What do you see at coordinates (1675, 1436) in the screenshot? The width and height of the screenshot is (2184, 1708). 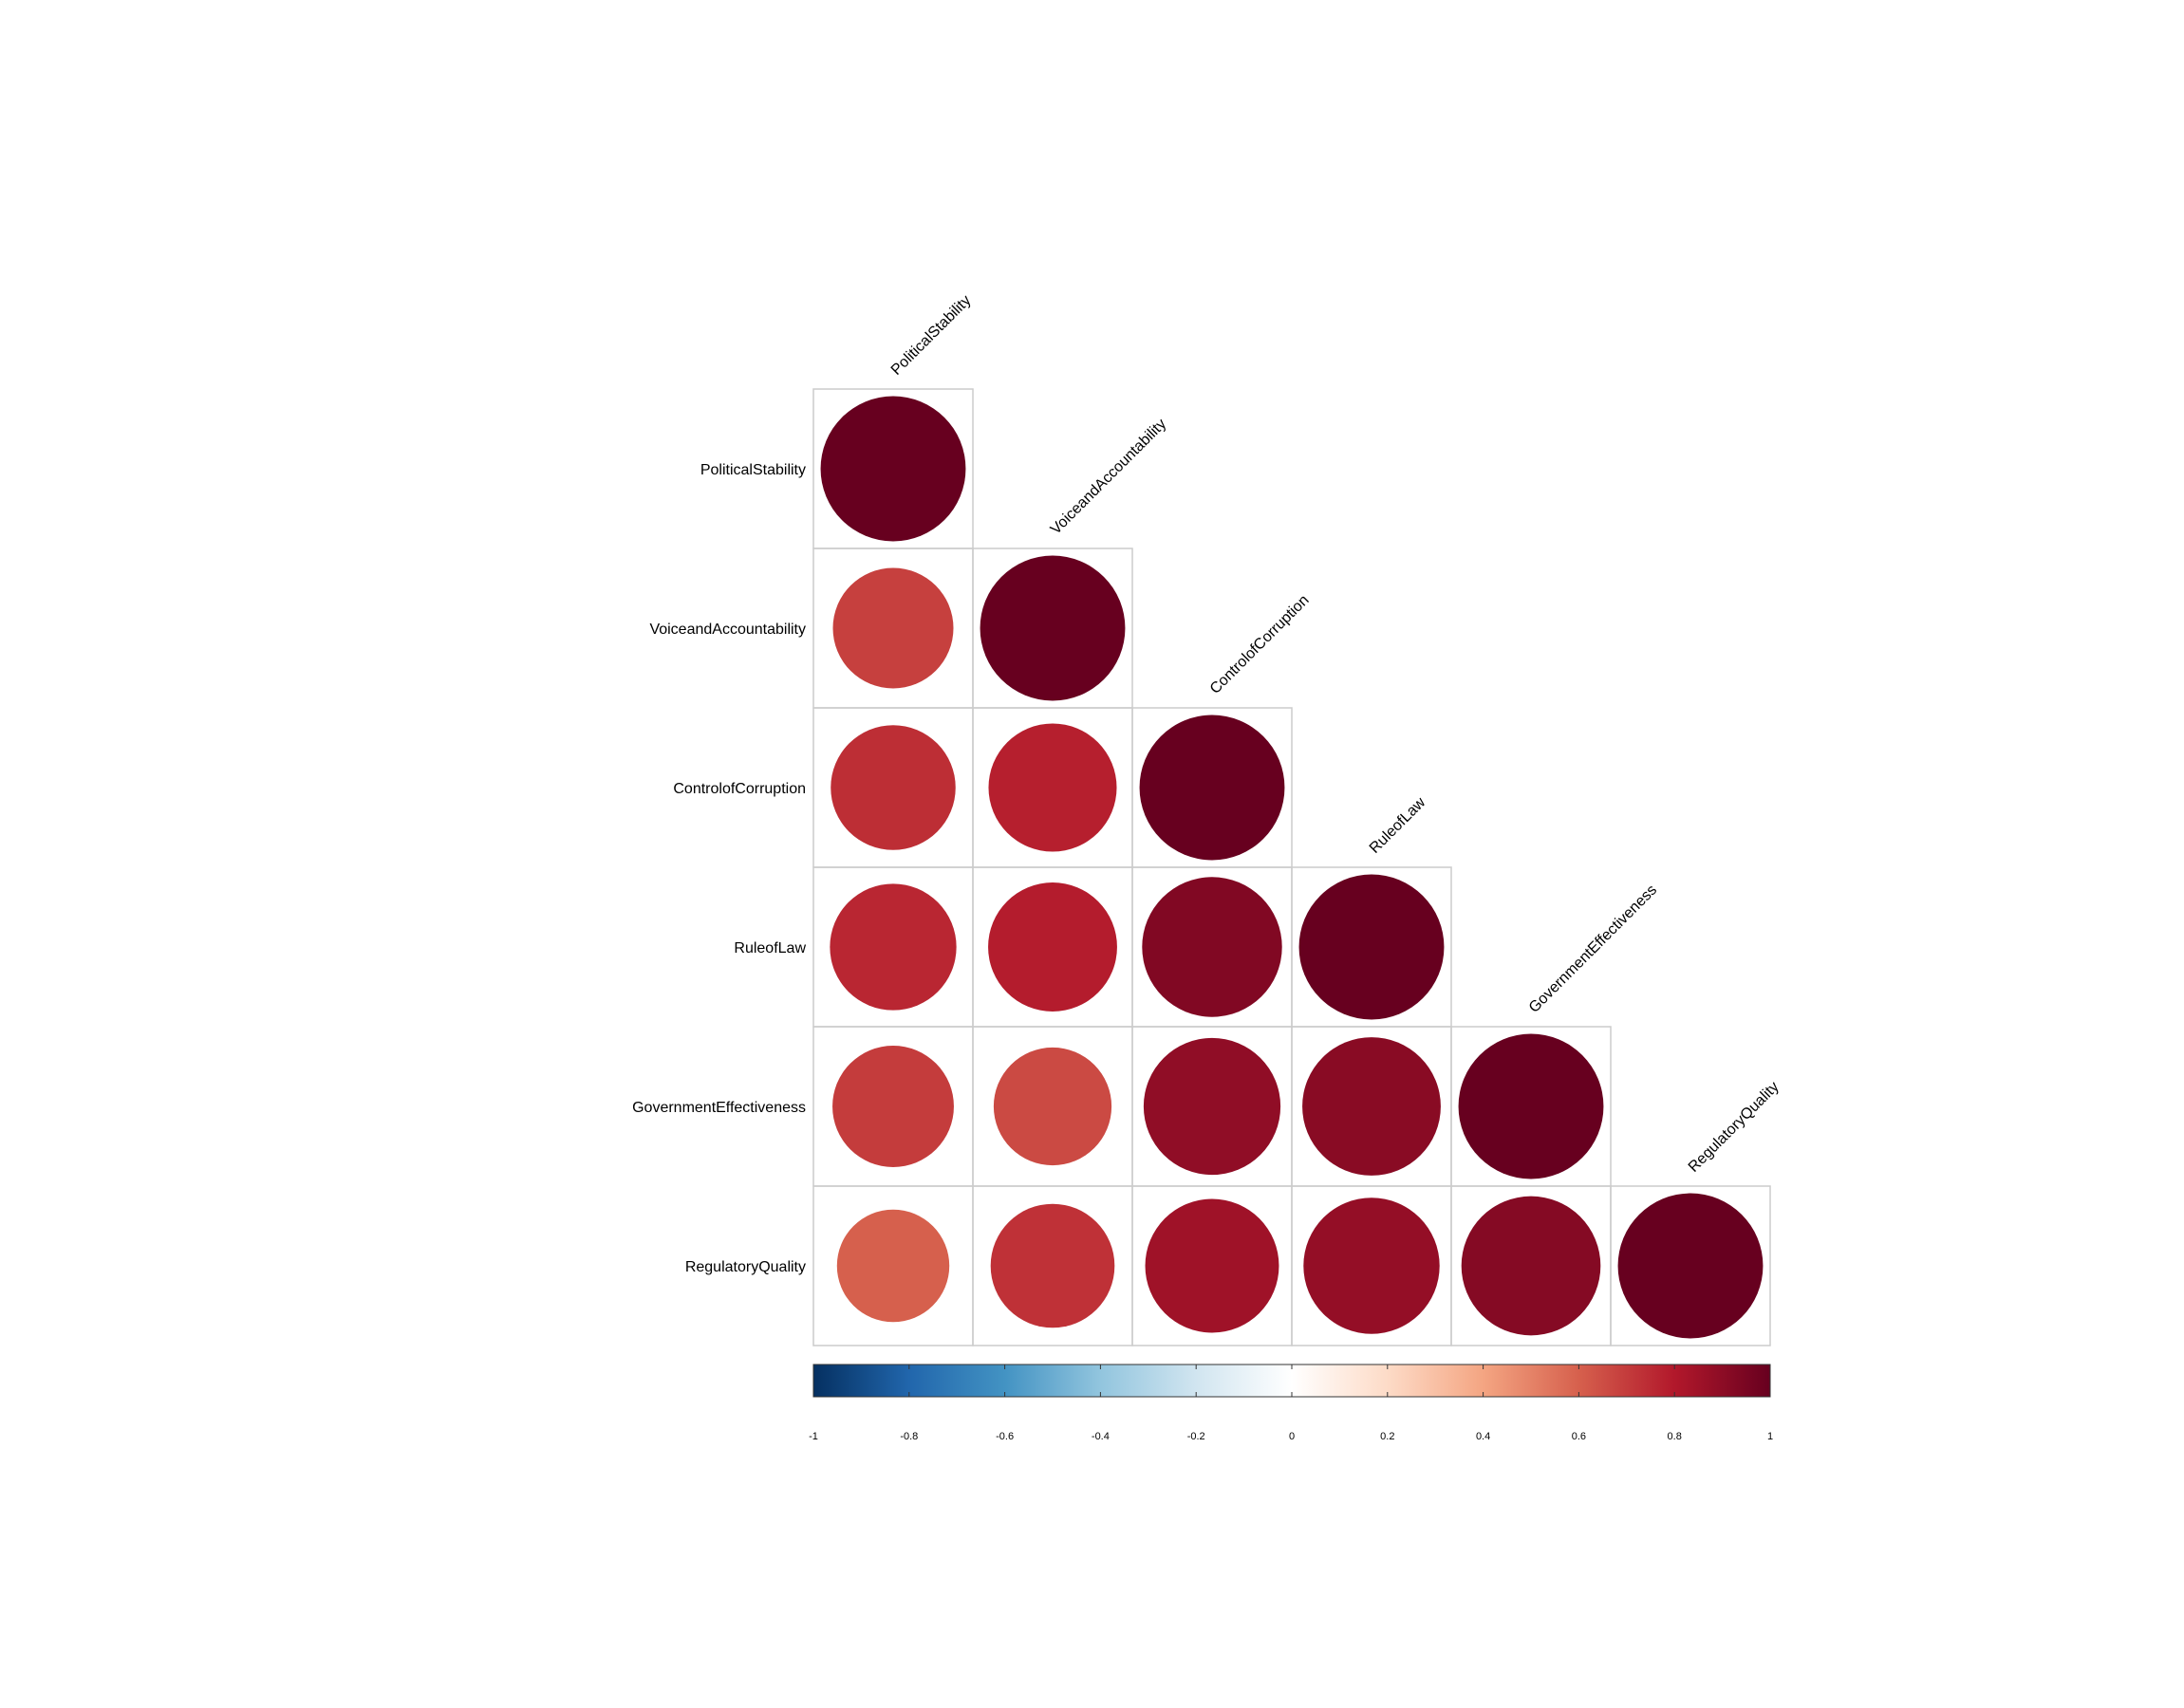 I see `colorbar-tick-label-9: 0.8` at bounding box center [1675, 1436].